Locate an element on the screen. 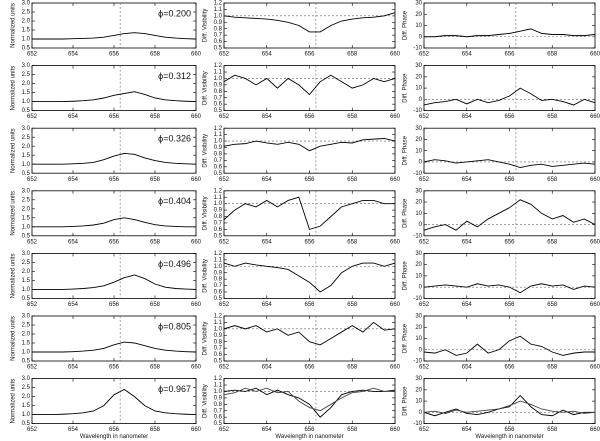 The height and width of the screenshot is (441, 600). x-axis-label: Wavelength in nanometer is located at coordinates (509, 437).